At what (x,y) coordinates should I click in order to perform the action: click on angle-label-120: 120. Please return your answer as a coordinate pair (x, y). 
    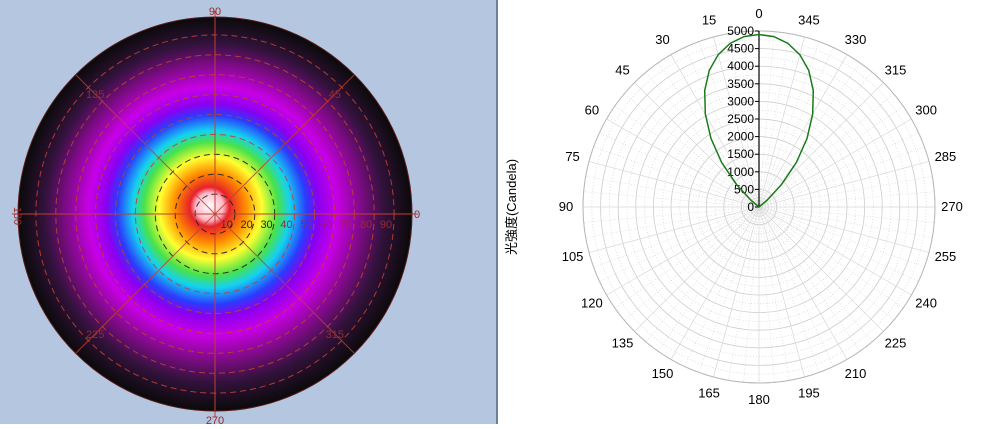
    Looking at the image, I should click on (592, 303).